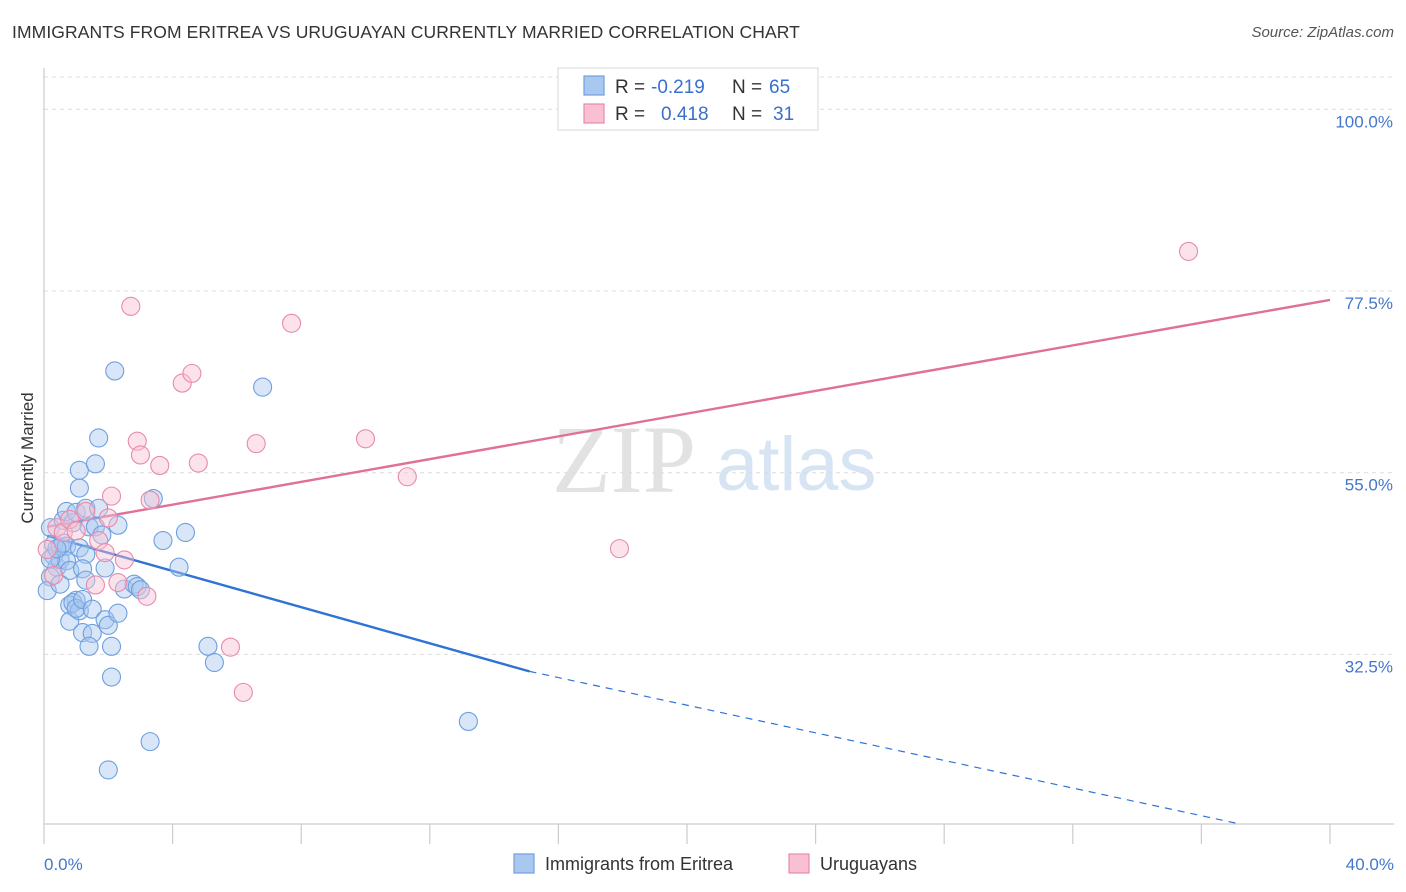 Image resolution: width=1406 pixels, height=892 pixels. What do you see at coordinates (27, 457) in the screenshot?
I see `y-axis-label: Currently Married` at bounding box center [27, 457].